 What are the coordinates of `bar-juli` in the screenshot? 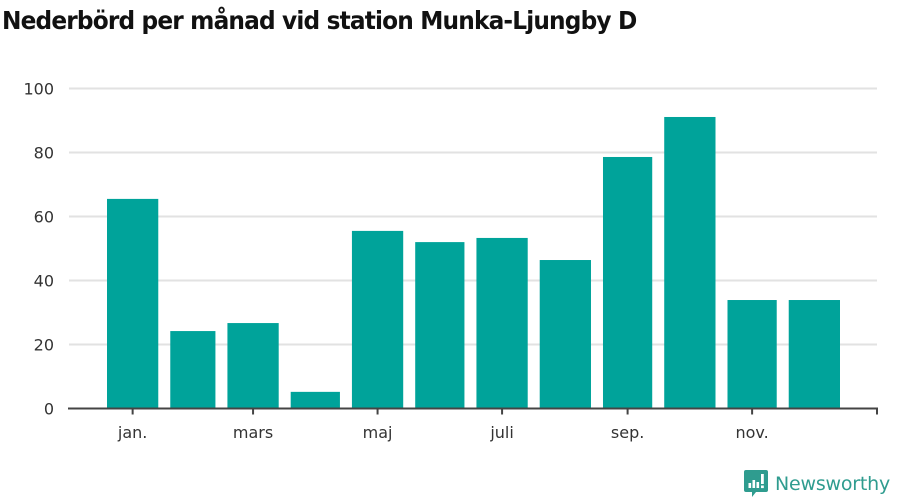 It's located at (502, 323).